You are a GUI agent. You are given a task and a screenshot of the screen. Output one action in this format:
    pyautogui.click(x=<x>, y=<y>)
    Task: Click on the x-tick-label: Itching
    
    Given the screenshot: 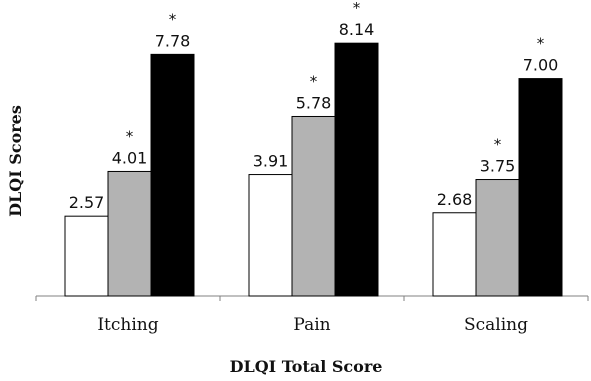 What is the action you would take?
    pyautogui.click(x=127, y=325)
    